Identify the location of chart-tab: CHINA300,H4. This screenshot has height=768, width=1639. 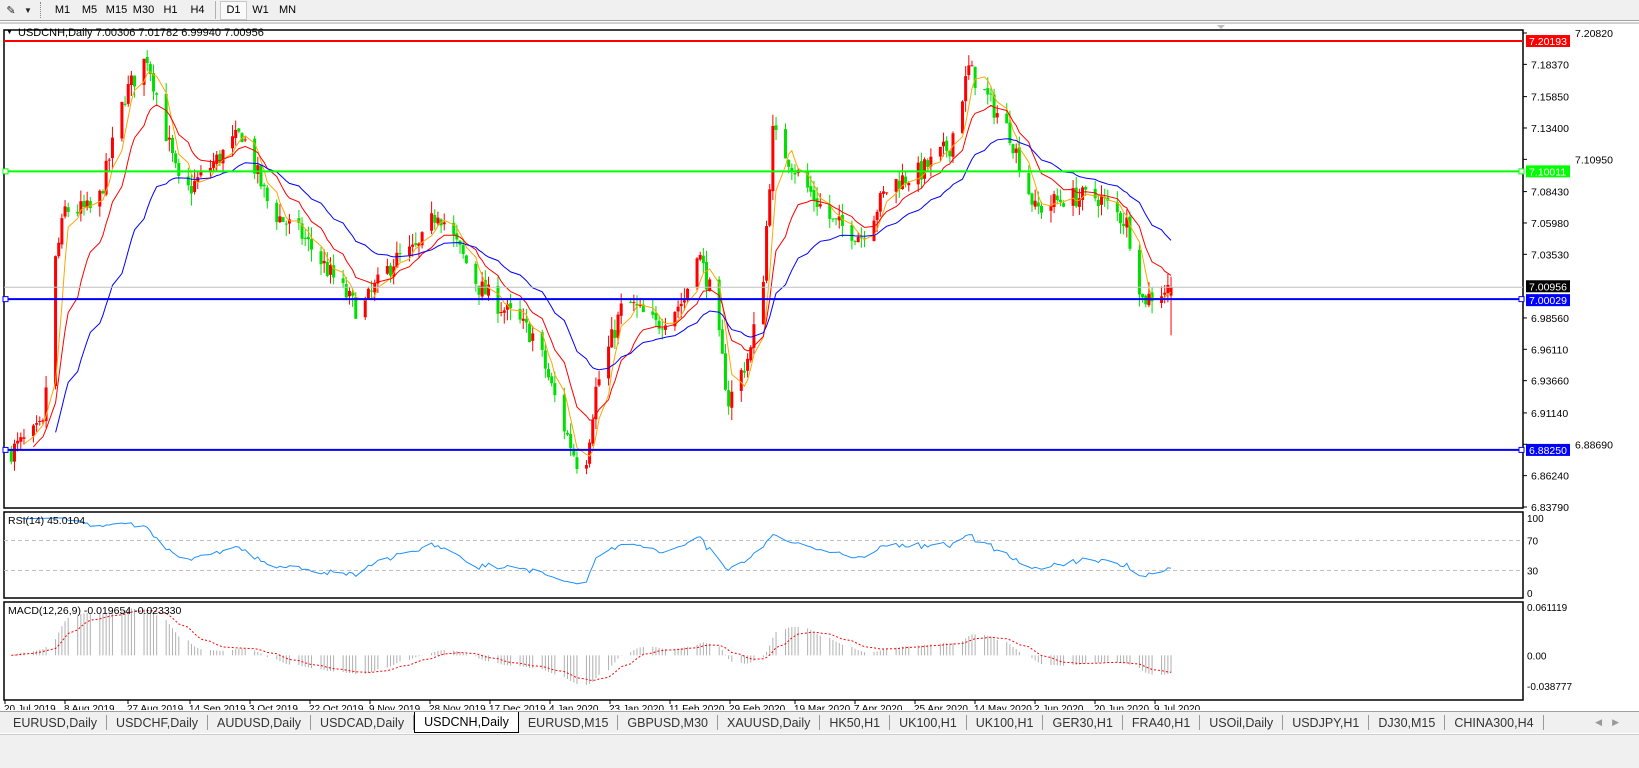
(1494, 722).